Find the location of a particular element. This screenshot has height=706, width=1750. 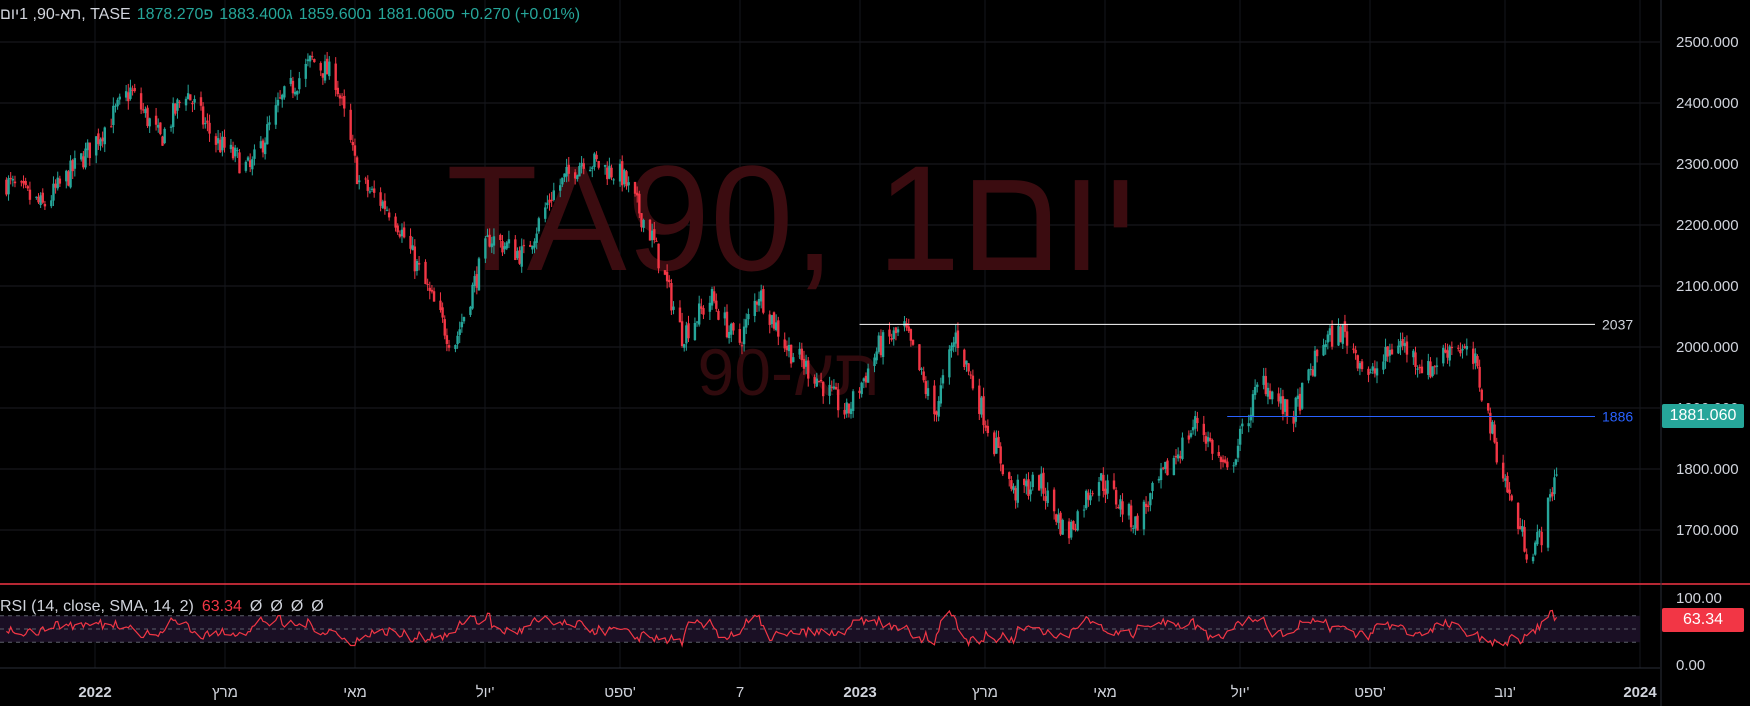

time-tick-label: מרץ is located at coordinates (985, 692).